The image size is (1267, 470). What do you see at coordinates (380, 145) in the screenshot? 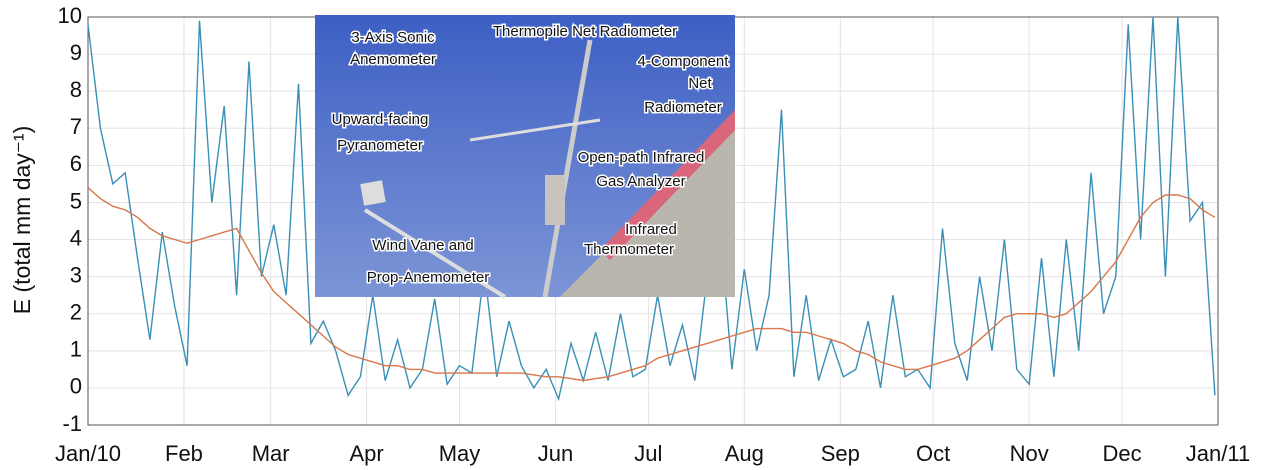
I see `annotation: Pyranometer` at bounding box center [380, 145].